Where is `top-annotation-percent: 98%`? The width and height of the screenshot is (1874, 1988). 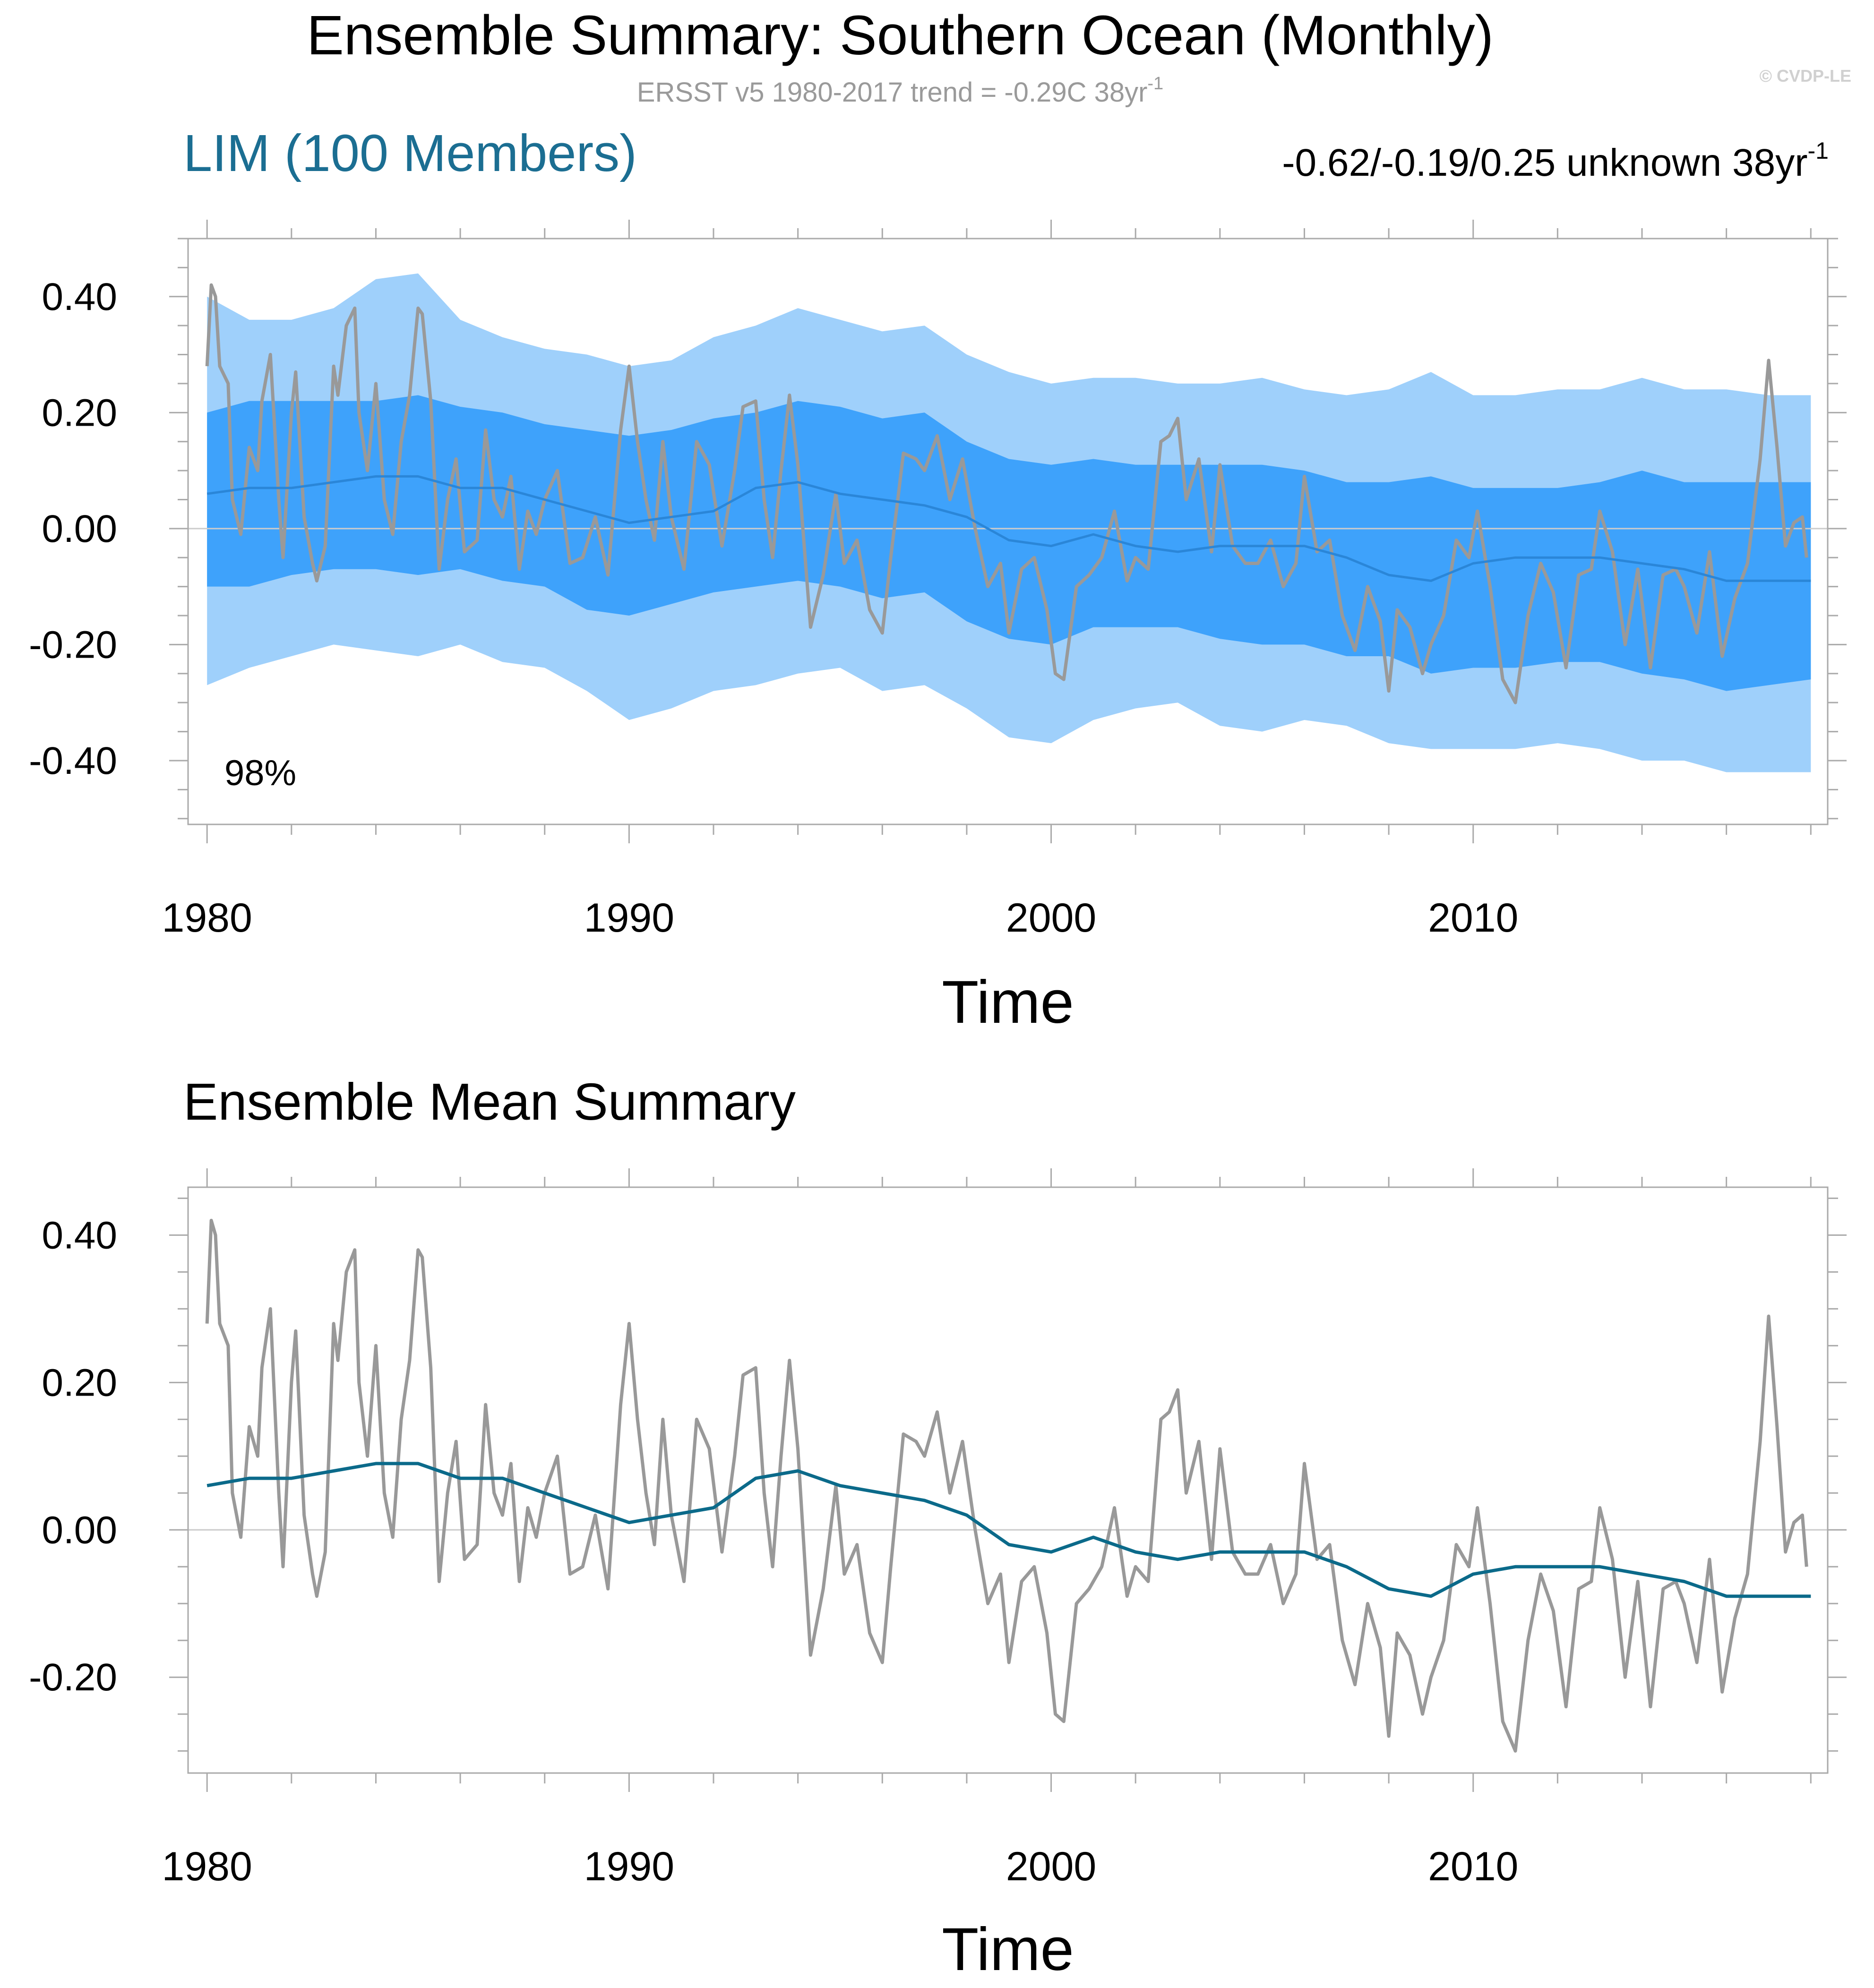 top-annotation-percent: 98% is located at coordinates (260, 773).